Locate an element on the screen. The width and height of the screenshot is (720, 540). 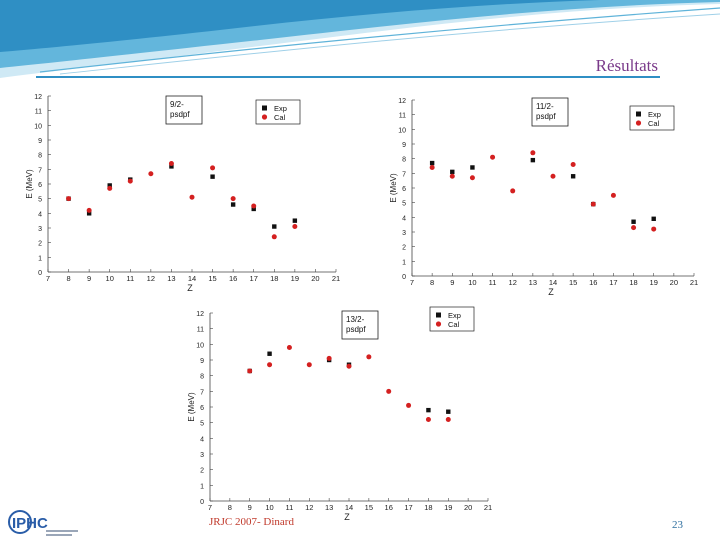
label-box-text: 13/2- is located at coordinates (355, 319).